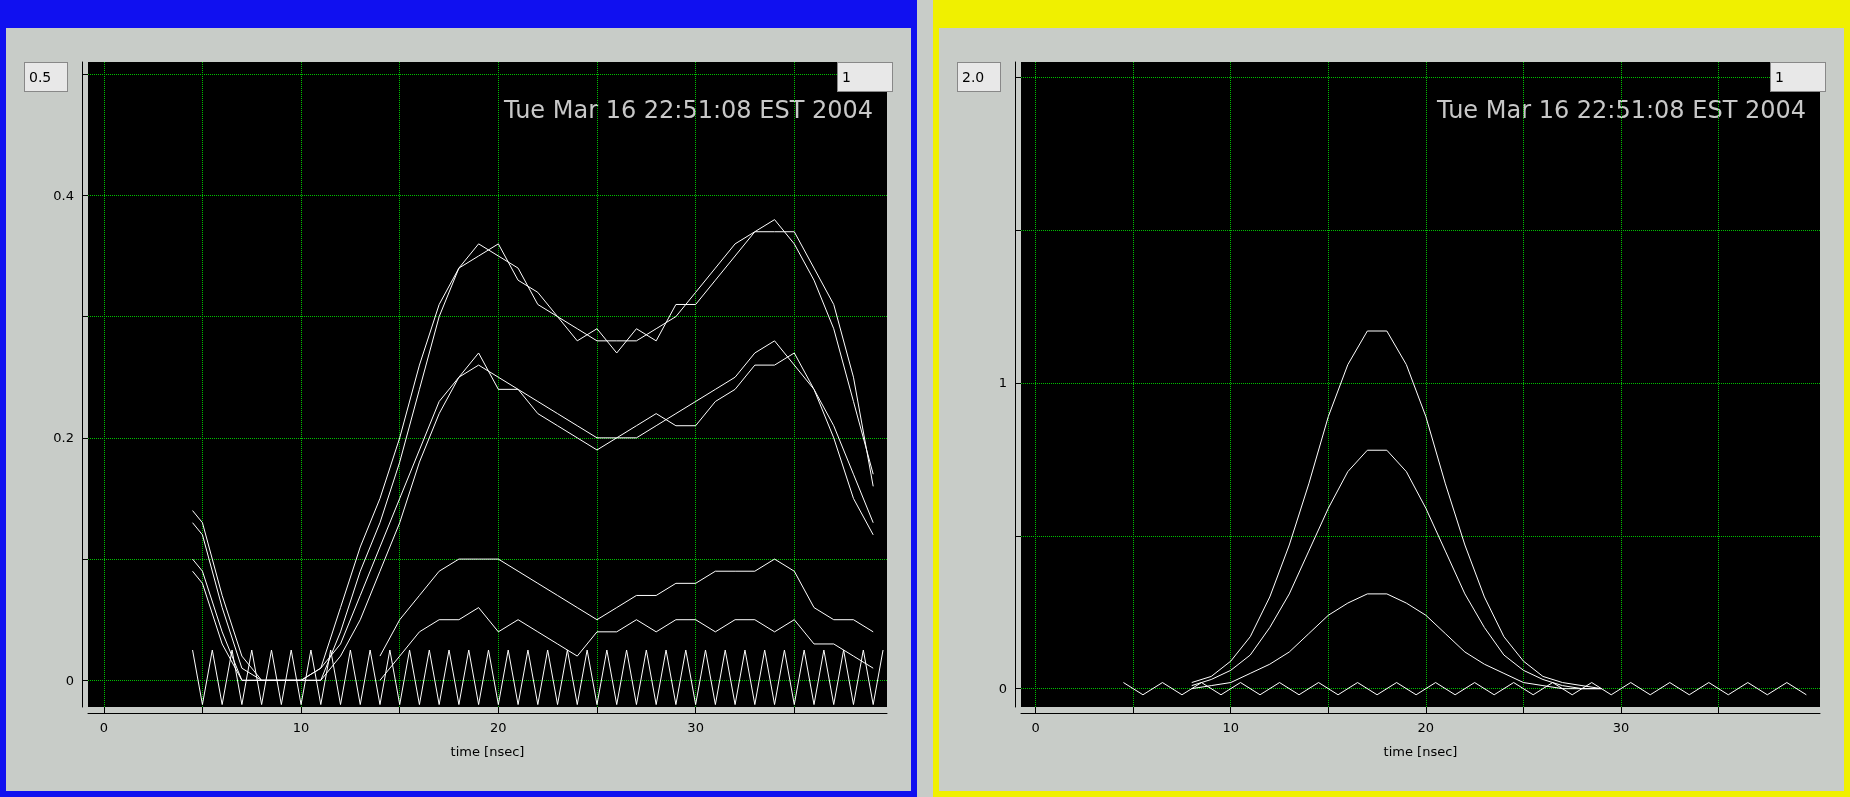 The height and width of the screenshot is (797, 1850). Describe the element at coordinates (63, 195) in the screenshot. I see `y-tick-label: 0.4` at that location.